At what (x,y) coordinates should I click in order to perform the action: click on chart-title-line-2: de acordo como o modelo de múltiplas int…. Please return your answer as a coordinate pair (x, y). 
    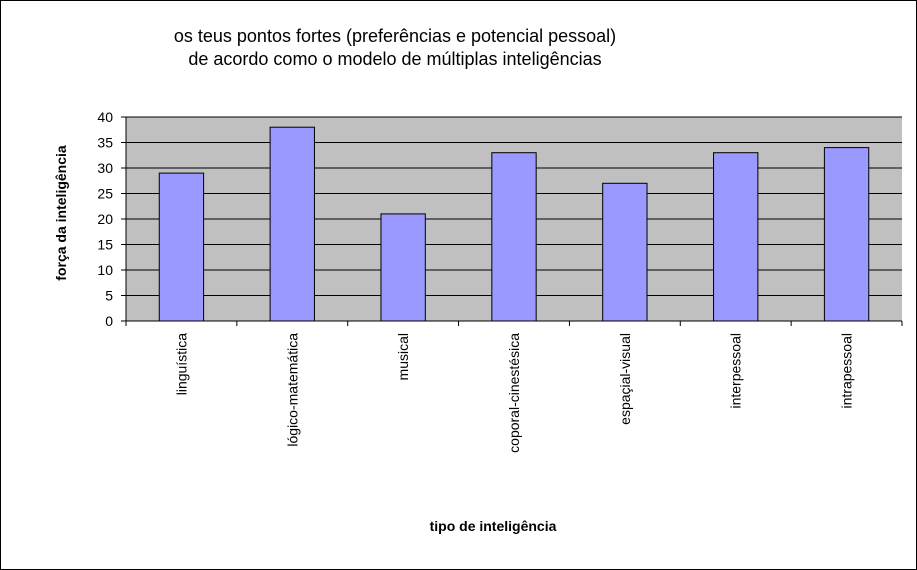
    Looking at the image, I should click on (394, 59).